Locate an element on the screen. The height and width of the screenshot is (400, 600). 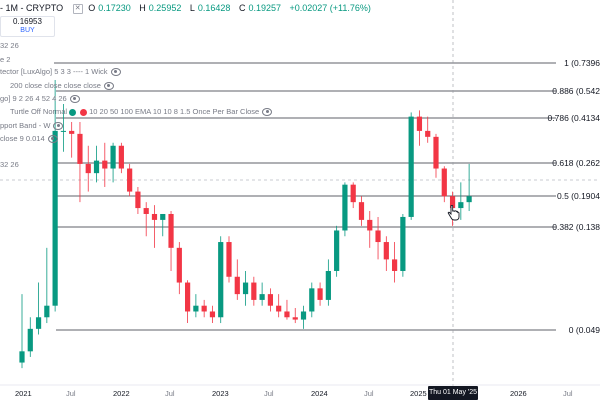
x-label-2024: 2024 is located at coordinates (319, 393).